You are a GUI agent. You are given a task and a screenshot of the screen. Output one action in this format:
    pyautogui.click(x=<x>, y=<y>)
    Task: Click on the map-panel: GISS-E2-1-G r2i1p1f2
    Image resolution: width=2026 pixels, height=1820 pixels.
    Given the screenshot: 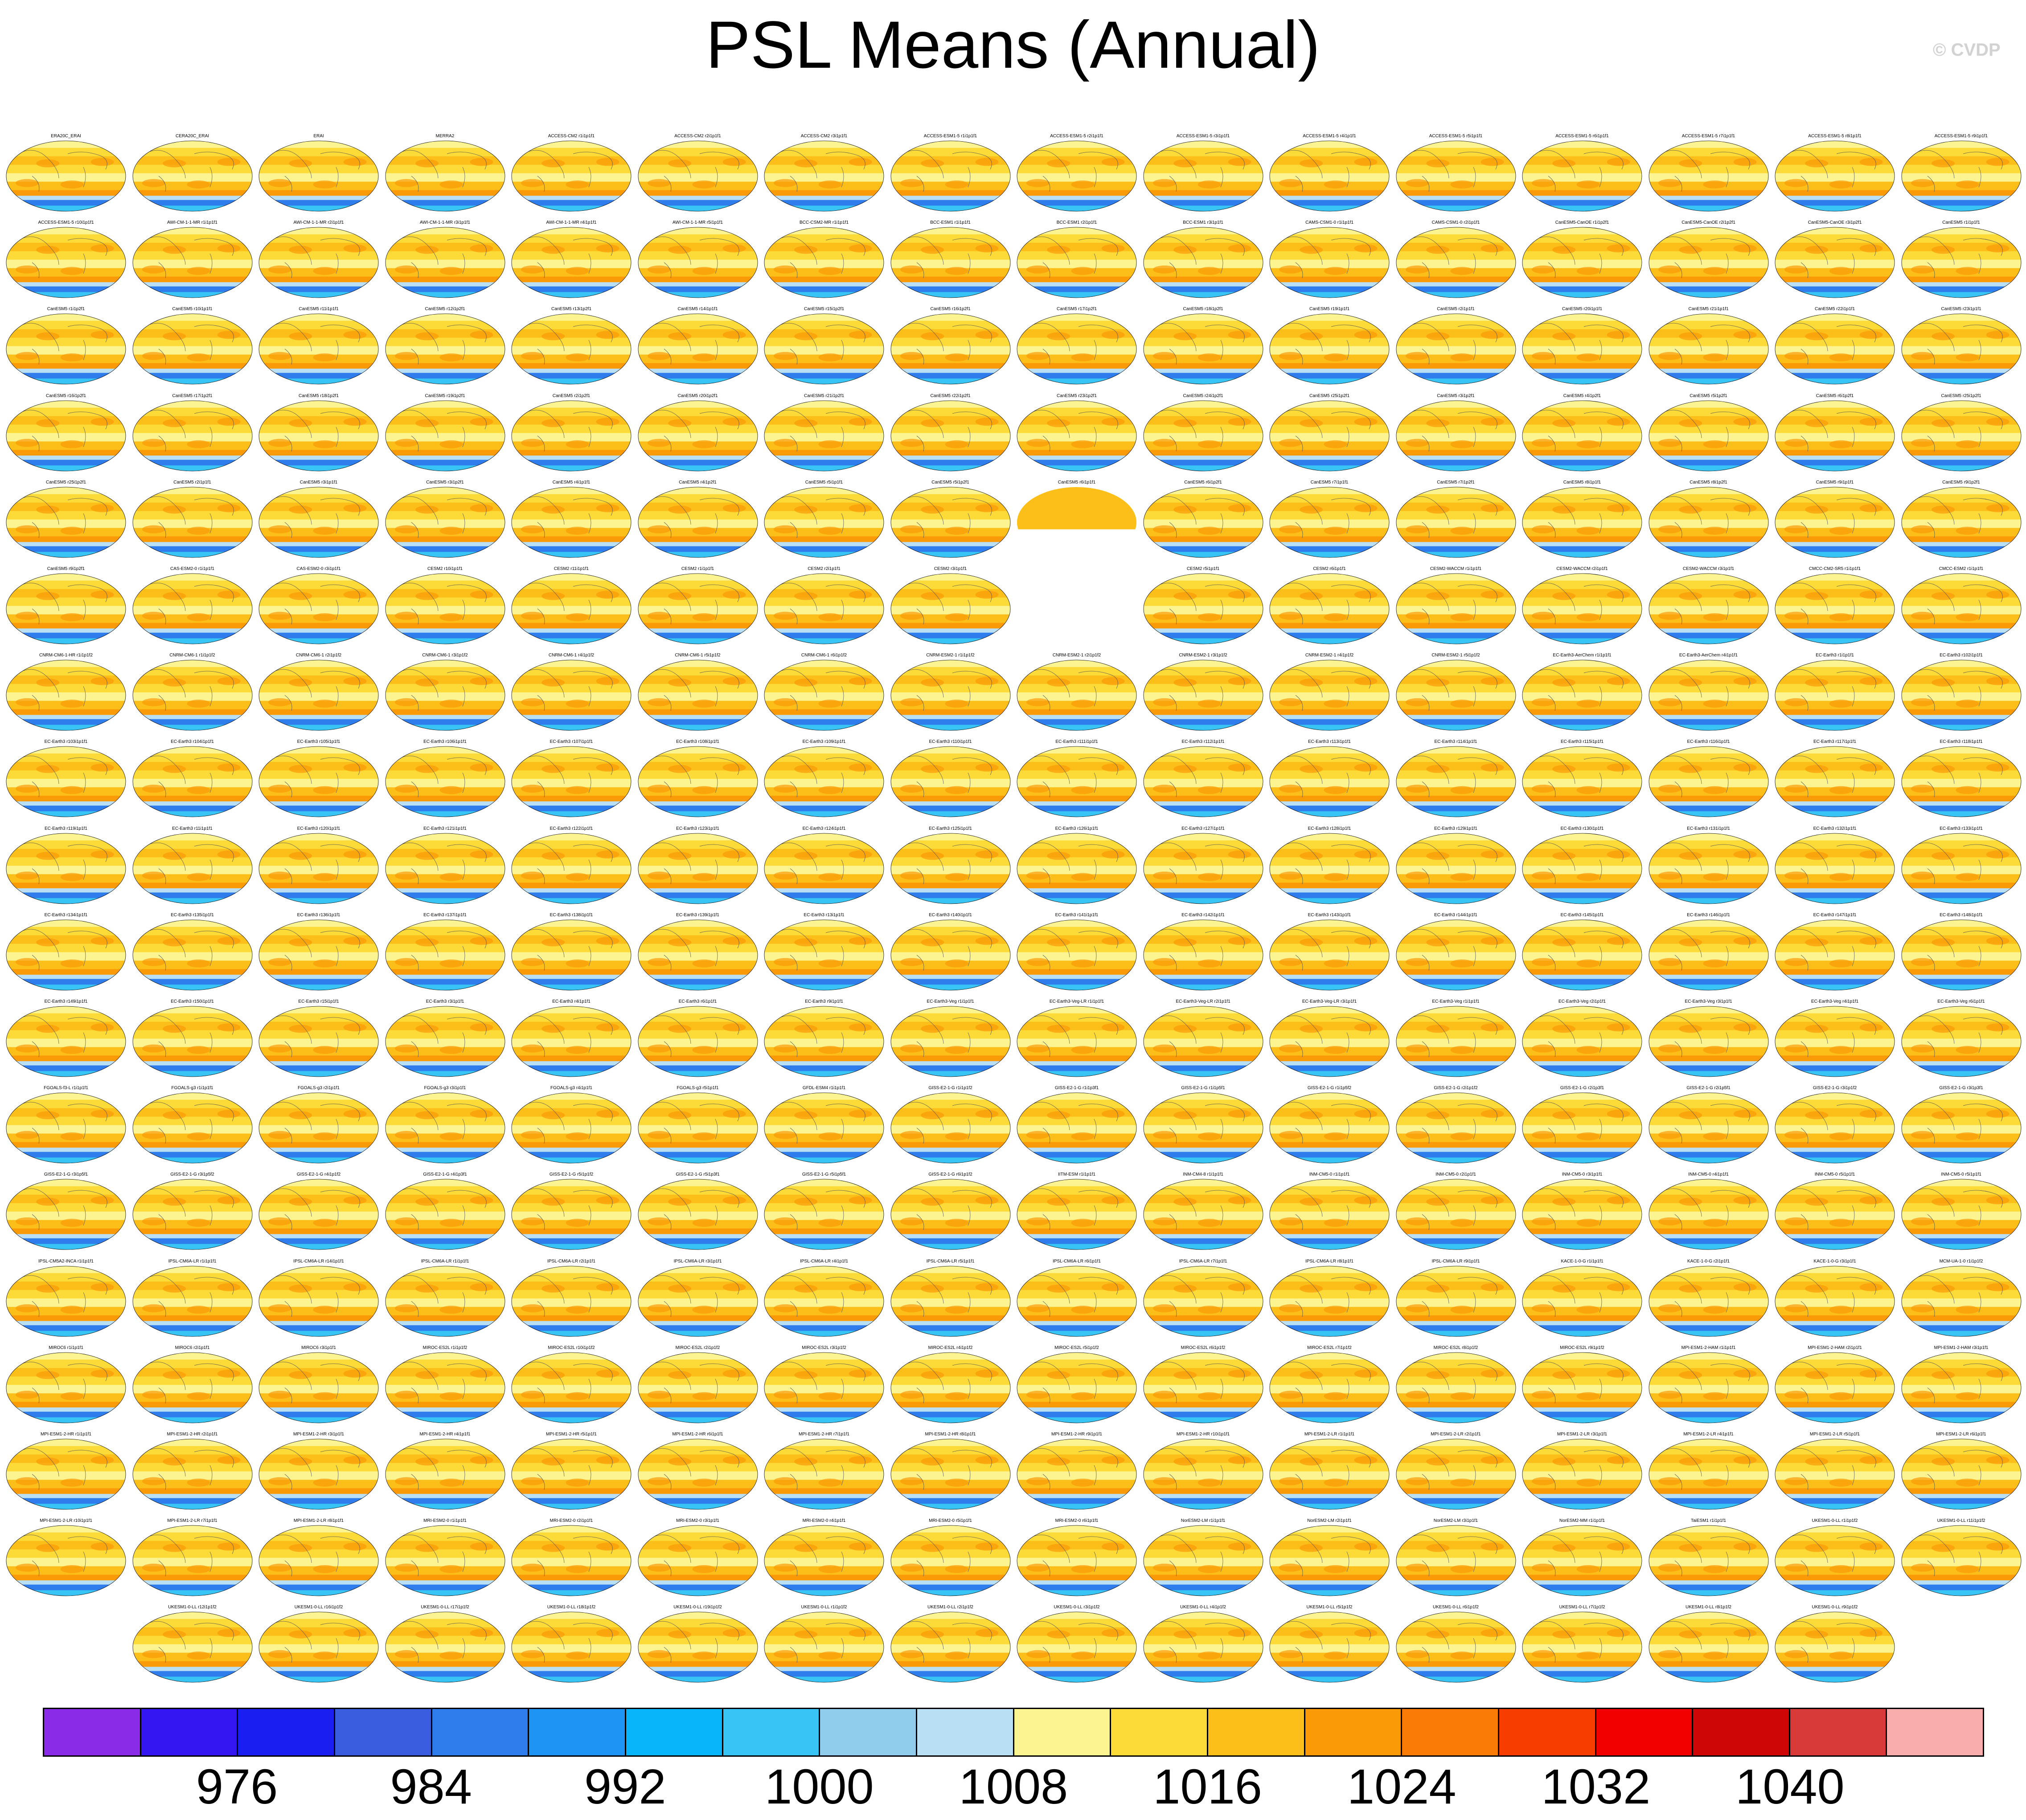 What is the action you would take?
    pyautogui.click(x=1456, y=1125)
    